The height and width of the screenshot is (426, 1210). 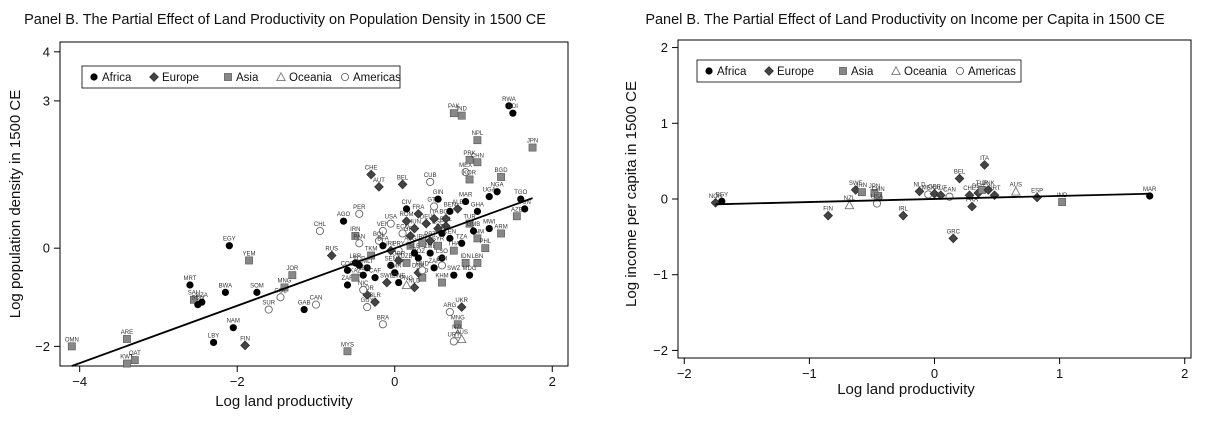 I want to click on legend-marker-oceania, so click(x=281, y=76).